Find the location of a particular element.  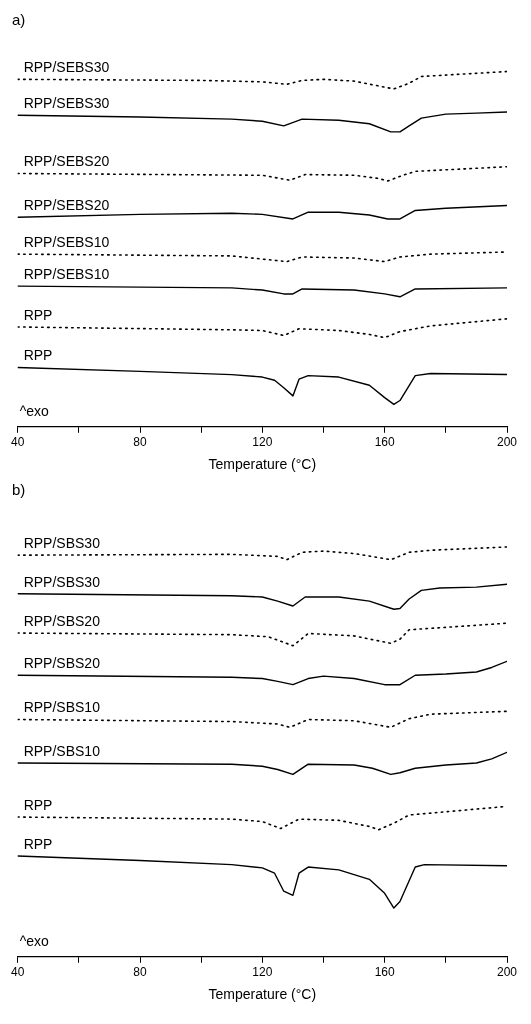

chart-title: a) is located at coordinates (19, 20).